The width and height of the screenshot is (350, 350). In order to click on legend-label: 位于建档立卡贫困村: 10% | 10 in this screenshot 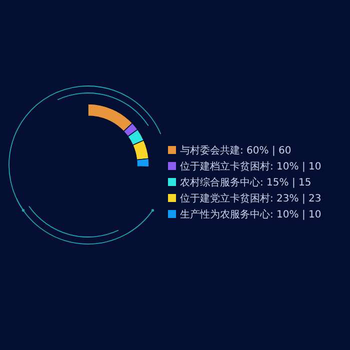, I will do `click(251, 166)`.